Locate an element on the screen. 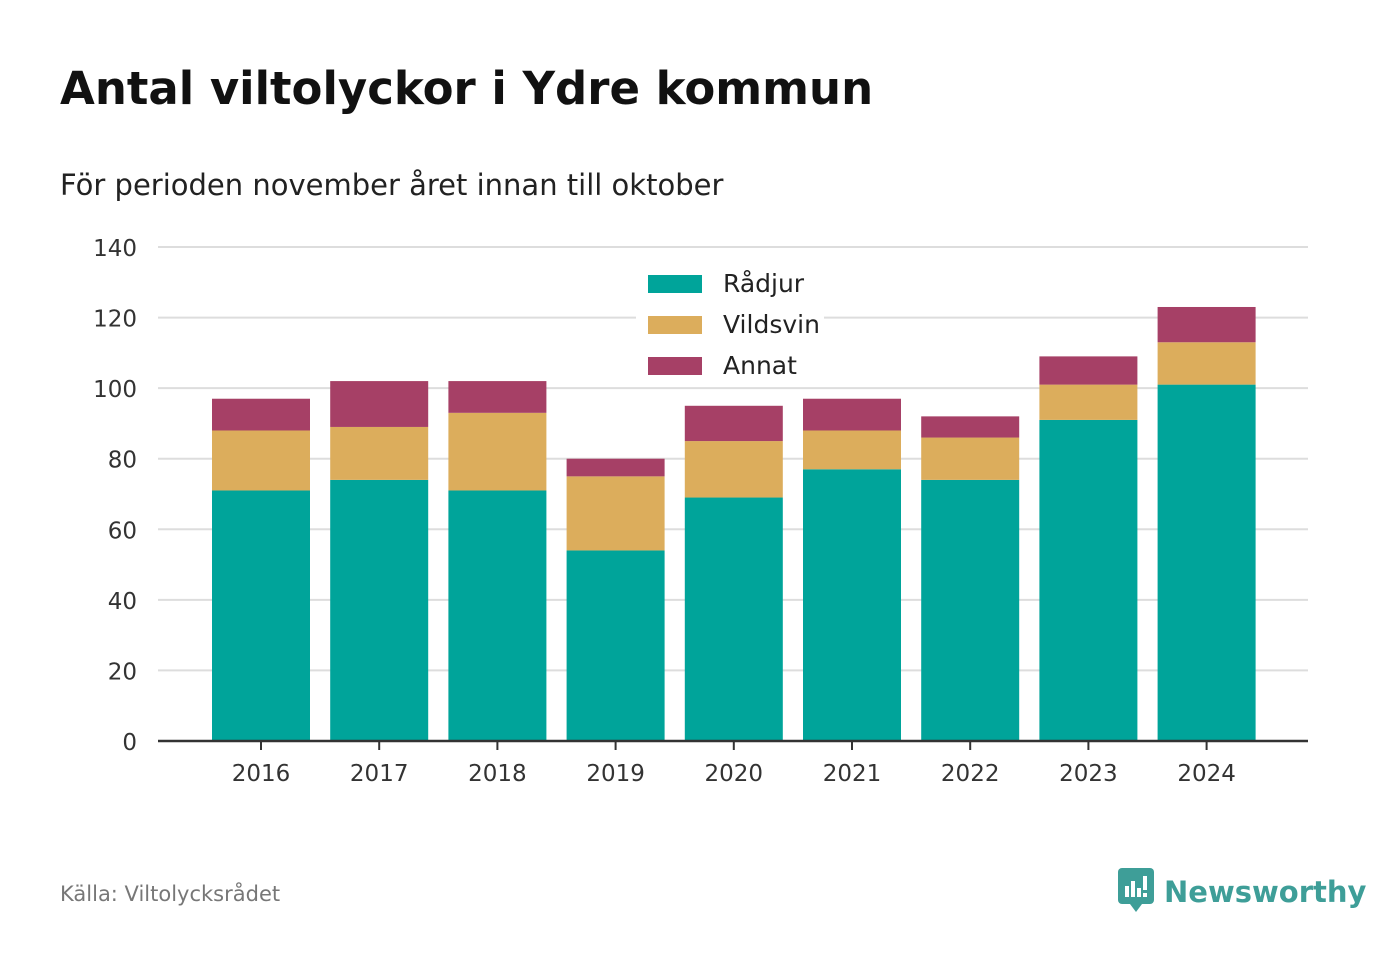 The width and height of the screenshot is (1400, 973). legend-label: Rådjur is located at coordinates (764, 283).